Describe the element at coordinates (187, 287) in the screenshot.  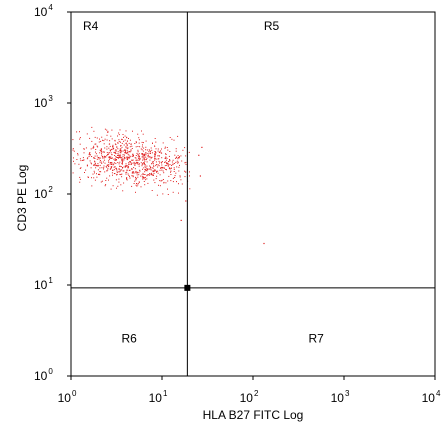
I see `gate-handle` at that location.